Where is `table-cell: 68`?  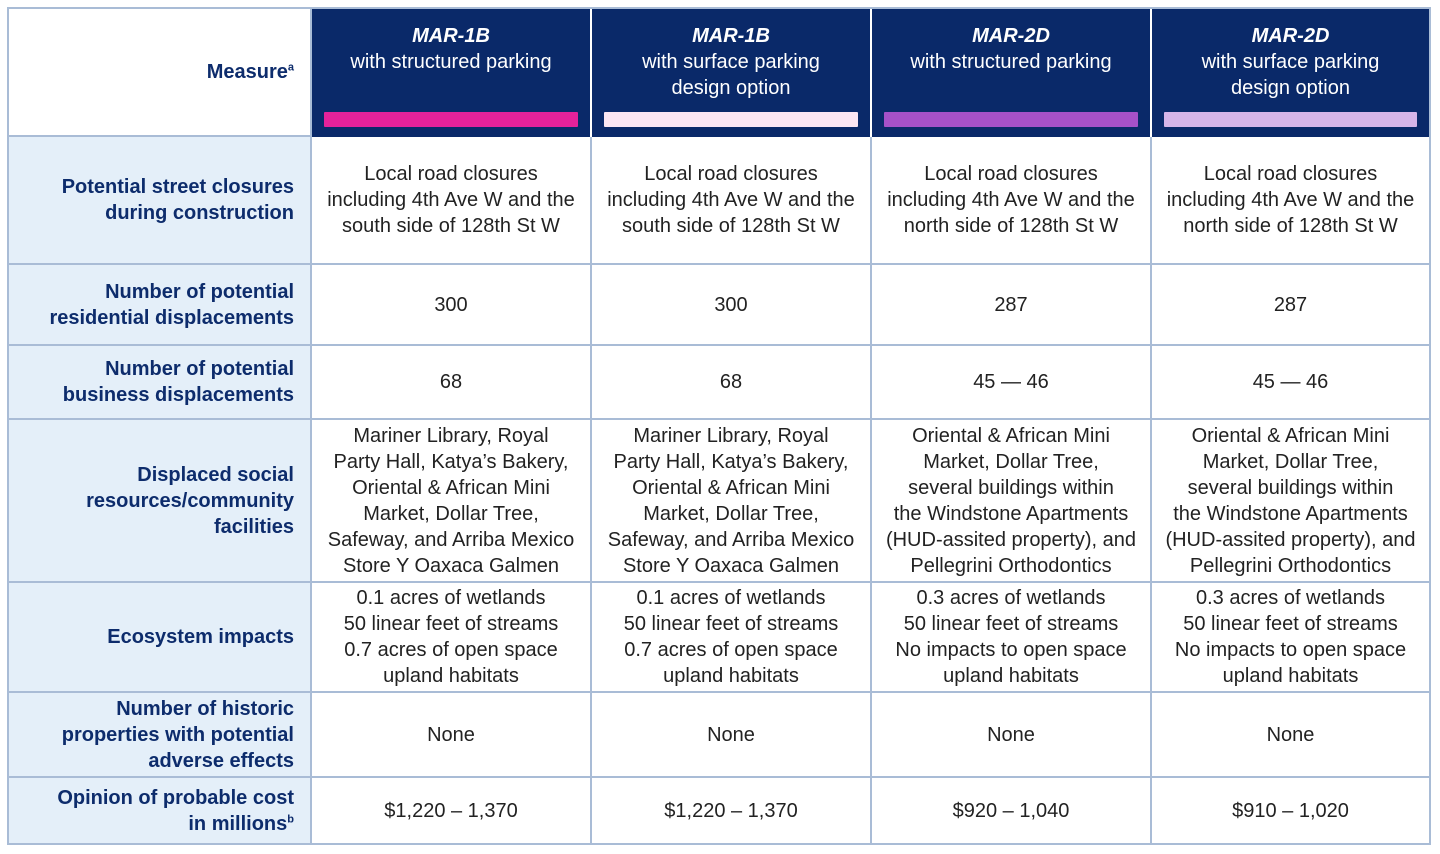 table-cell: 68 is located at coordinates (452, 383).